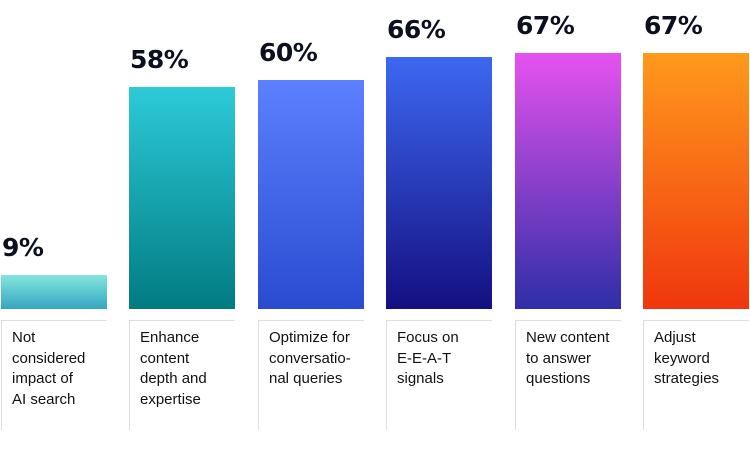  Describe the element at coordinates (687, 358) in the screenshot. I see `category-label: Adjust keyword strategies` at that location.